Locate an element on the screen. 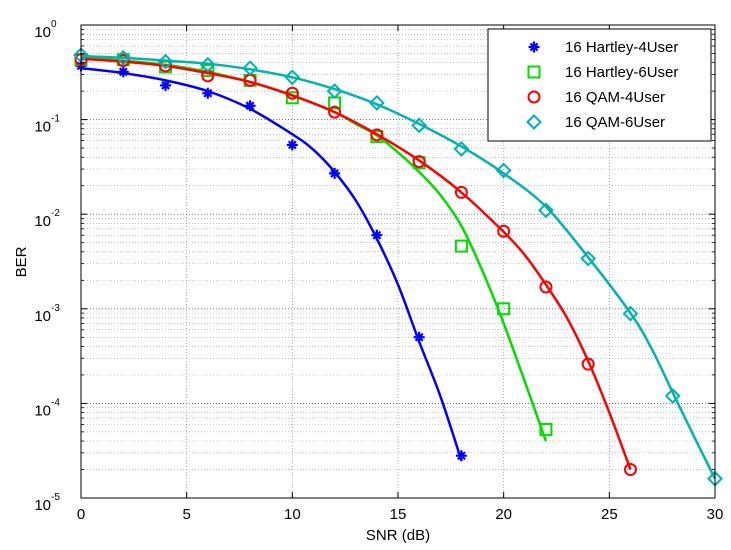 This screenshot has width=731, height=550. y-tick-label: 10 -4 is located at coordinates (47, 408).